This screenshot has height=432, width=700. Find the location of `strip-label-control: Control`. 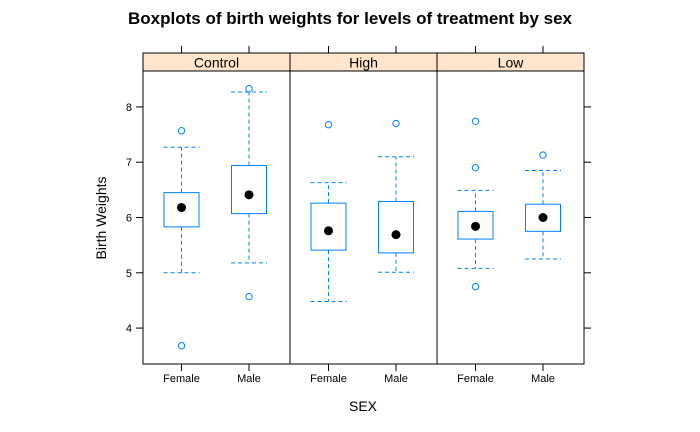

strip-label-control: Control is located at coordinates (216, 63).